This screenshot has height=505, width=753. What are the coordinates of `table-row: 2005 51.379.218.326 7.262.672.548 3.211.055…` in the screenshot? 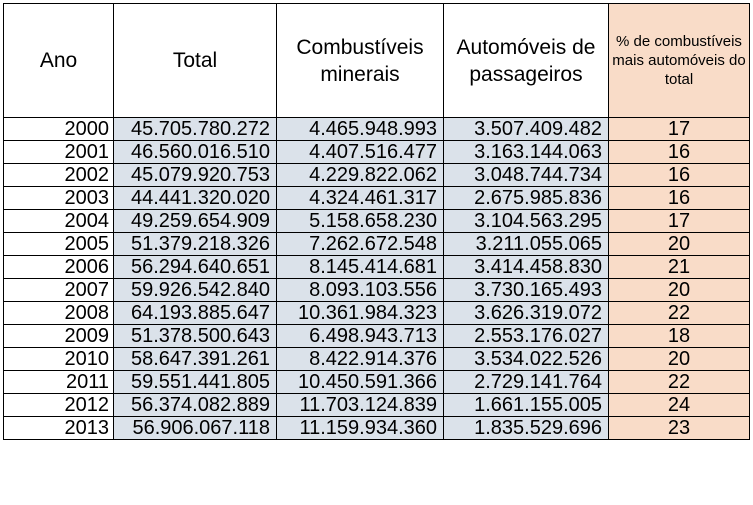 It's located at (376, 244).